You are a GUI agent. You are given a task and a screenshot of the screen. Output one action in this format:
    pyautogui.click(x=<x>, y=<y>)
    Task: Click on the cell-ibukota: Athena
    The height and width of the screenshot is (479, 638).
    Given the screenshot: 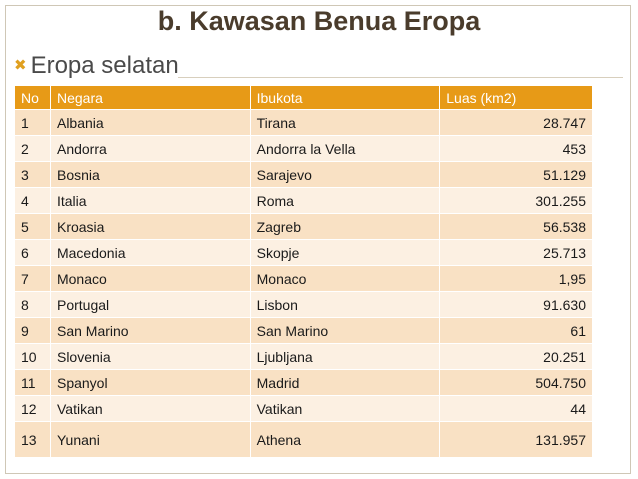 What is the action you would take?
    pyautogui.click(x=345, y=439)
    